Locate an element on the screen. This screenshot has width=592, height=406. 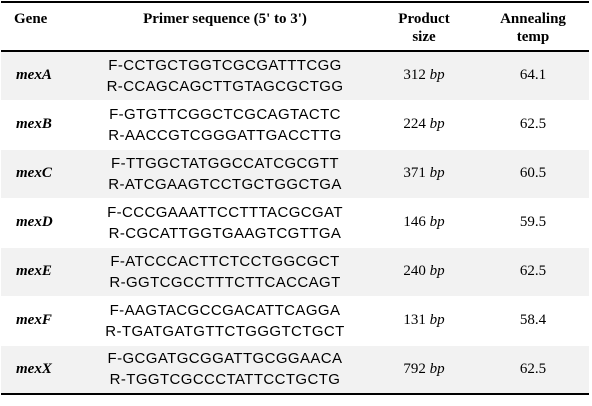
product-size: 792 bp is located at coordinates (424, 370).